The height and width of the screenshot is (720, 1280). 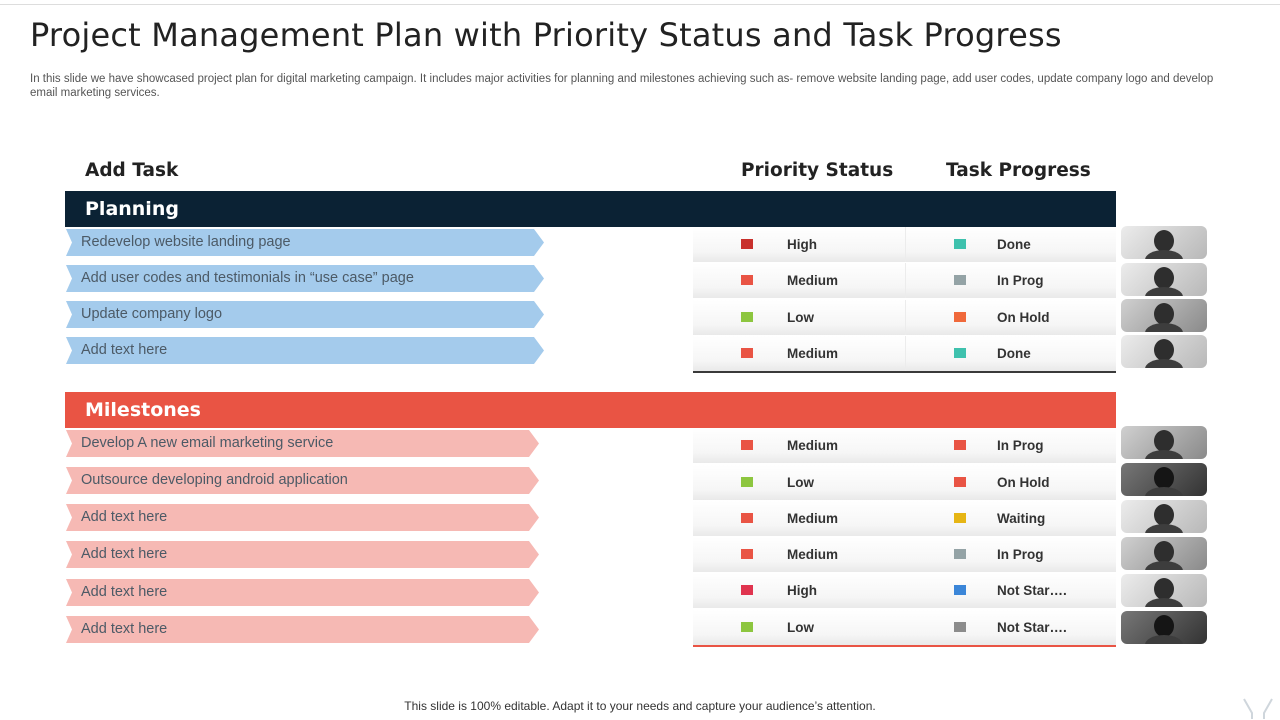 I want to click on column-header-task: Add Task, so click(x=132, y=170).